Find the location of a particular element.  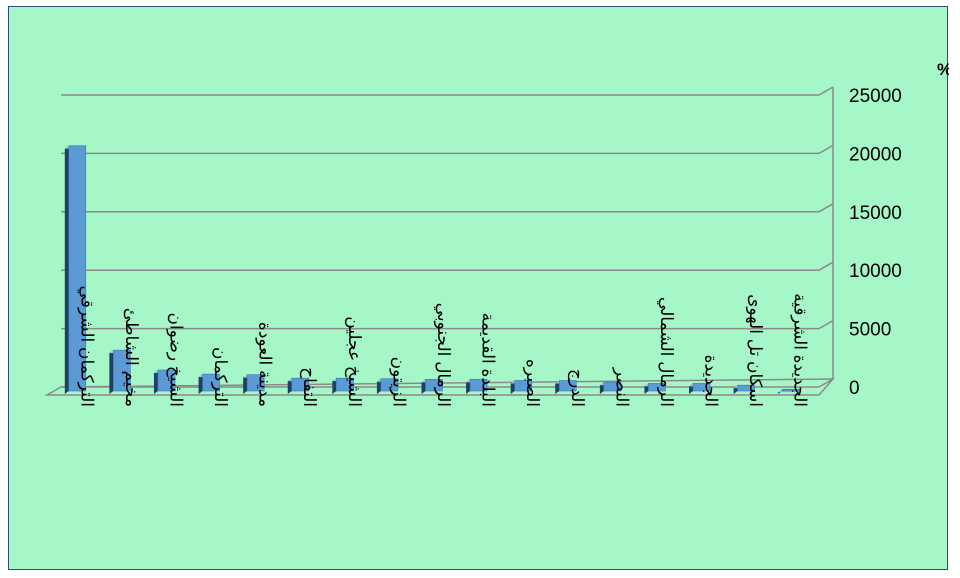

y-tick-label: 20000 is located at coordinates (875, 154).